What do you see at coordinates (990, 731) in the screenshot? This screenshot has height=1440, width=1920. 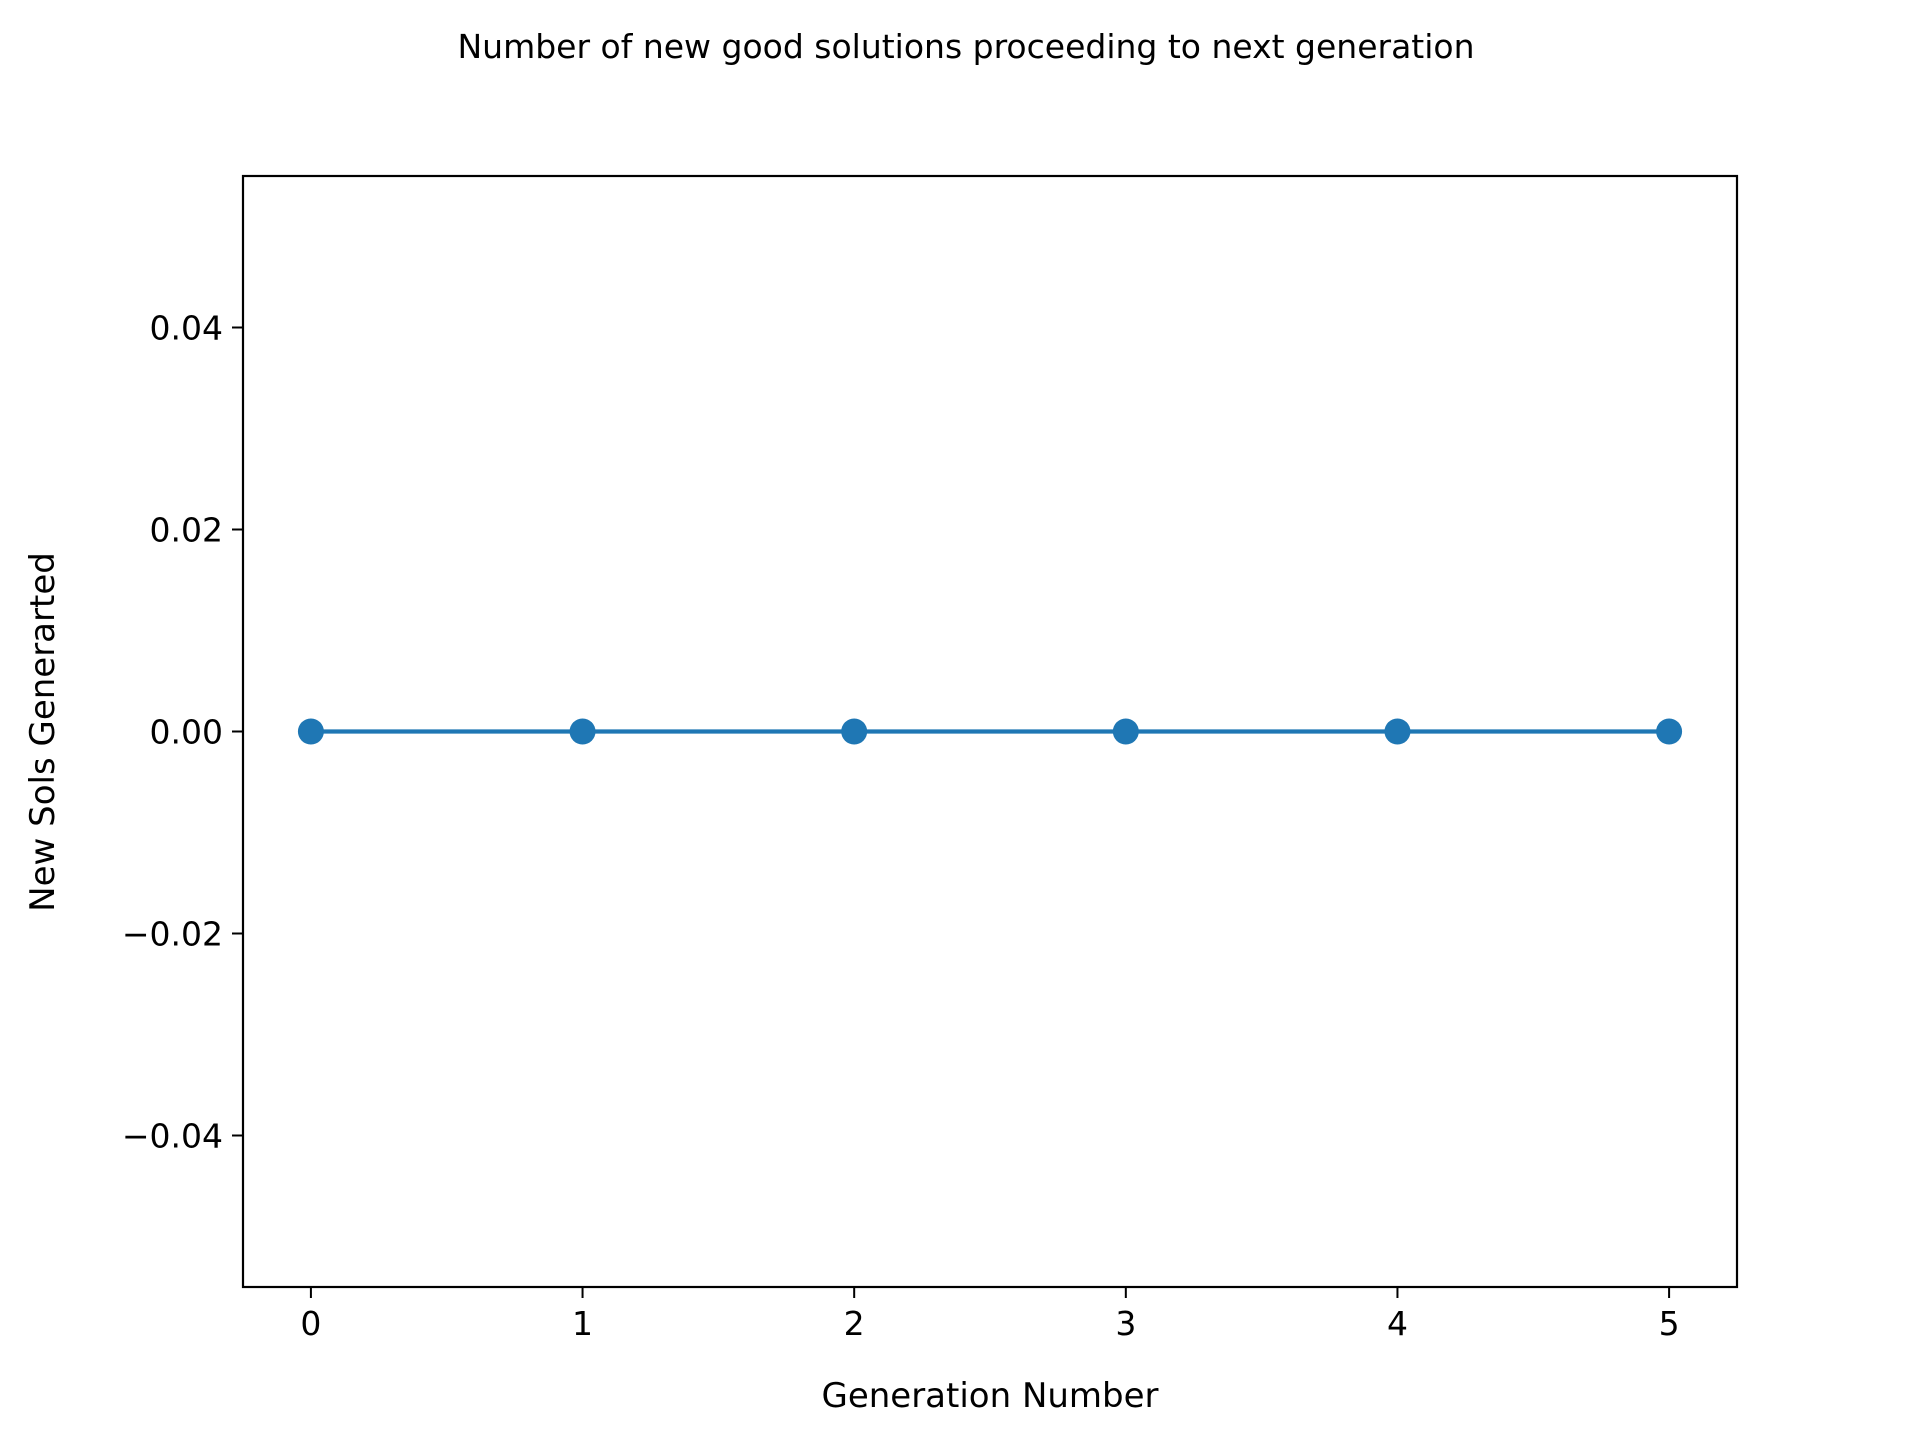 I see `series-layer` at bounding box center [990, 731].